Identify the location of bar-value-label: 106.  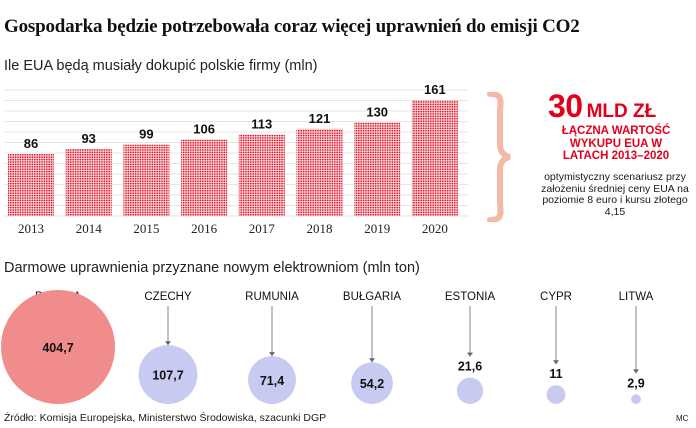
(204, 129).